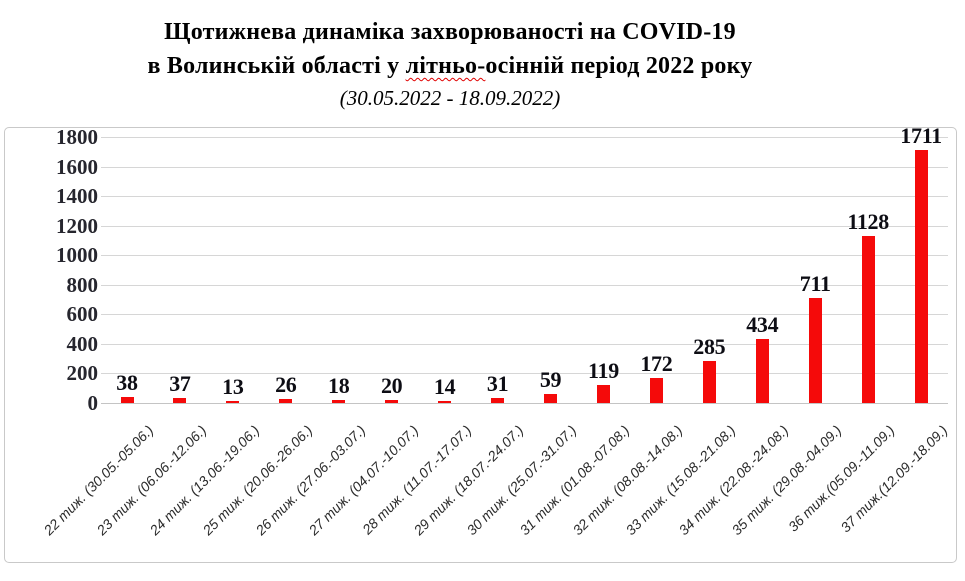 The image size is (965, 581). What do you see at coordinates (841, 478) in the screenshot?
I see `x-category-label: 36 тиж.(05.09.-11.09.)` at bounding box center [841, 478].